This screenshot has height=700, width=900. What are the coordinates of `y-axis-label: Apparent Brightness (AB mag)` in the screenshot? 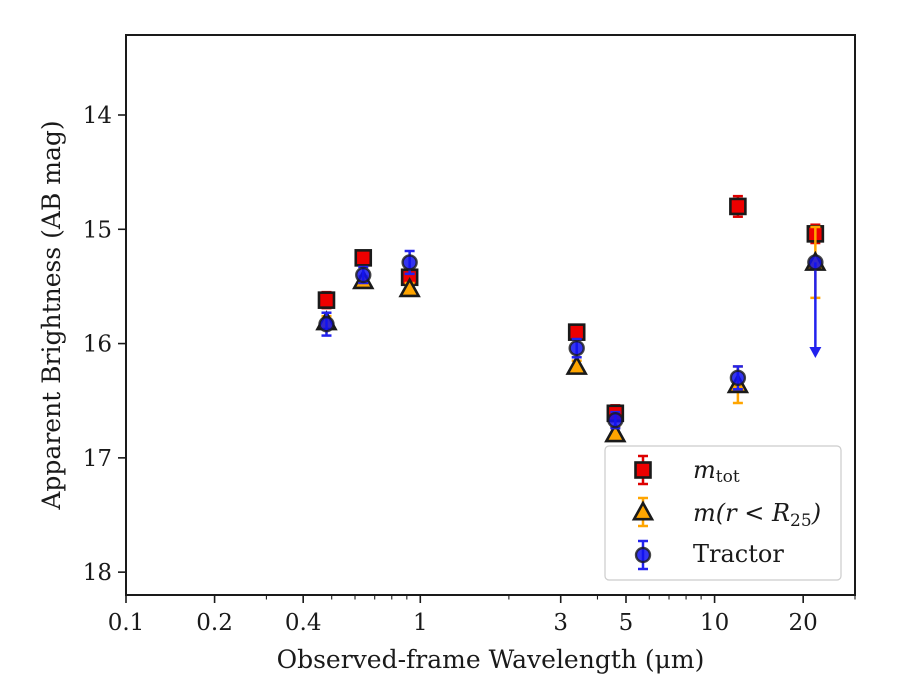 It's located at (51, 315).